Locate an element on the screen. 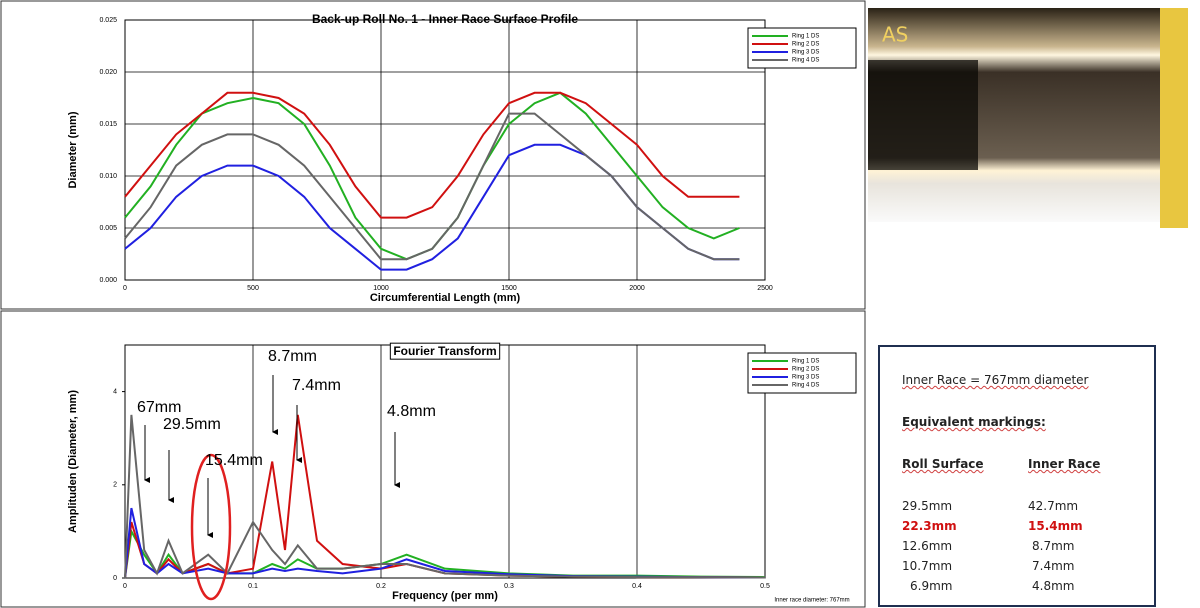 The height and width of the screenshot is (608, 1200). x-axis-label: Circumferential Length (mm) is located at coordinates (445, 298).